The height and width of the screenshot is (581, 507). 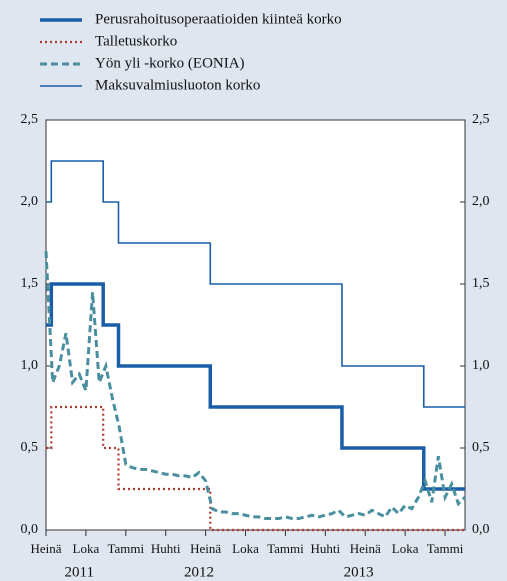 I want to click on y2-tick-label: 2,0, so click(x=481, y=201).